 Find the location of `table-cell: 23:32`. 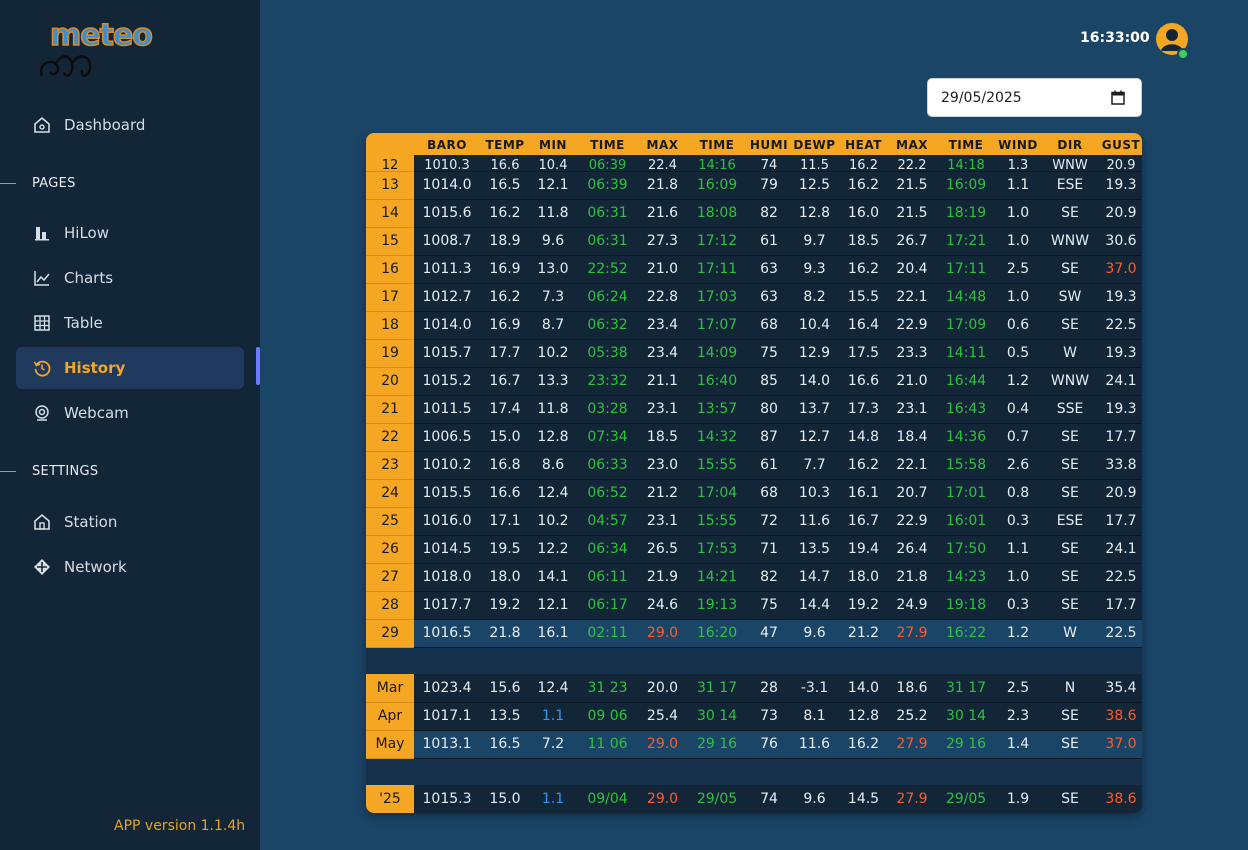

table-cell: 23:32 is located at coordinates (607, 381).